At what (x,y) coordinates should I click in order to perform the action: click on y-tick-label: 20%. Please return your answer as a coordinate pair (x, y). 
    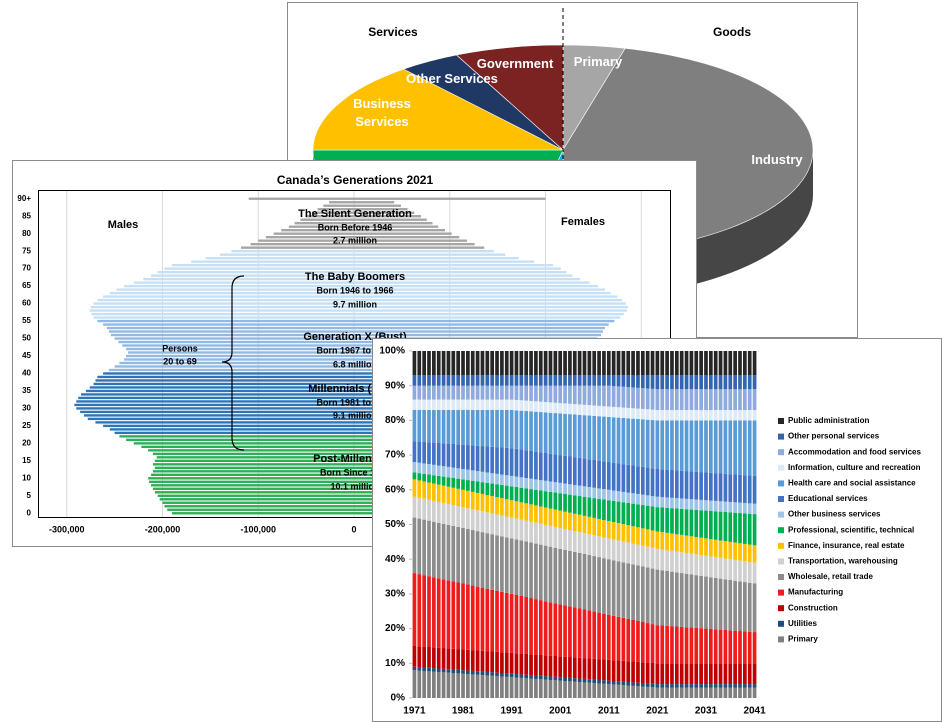
    Looking at the image, I should click on (395, 628).